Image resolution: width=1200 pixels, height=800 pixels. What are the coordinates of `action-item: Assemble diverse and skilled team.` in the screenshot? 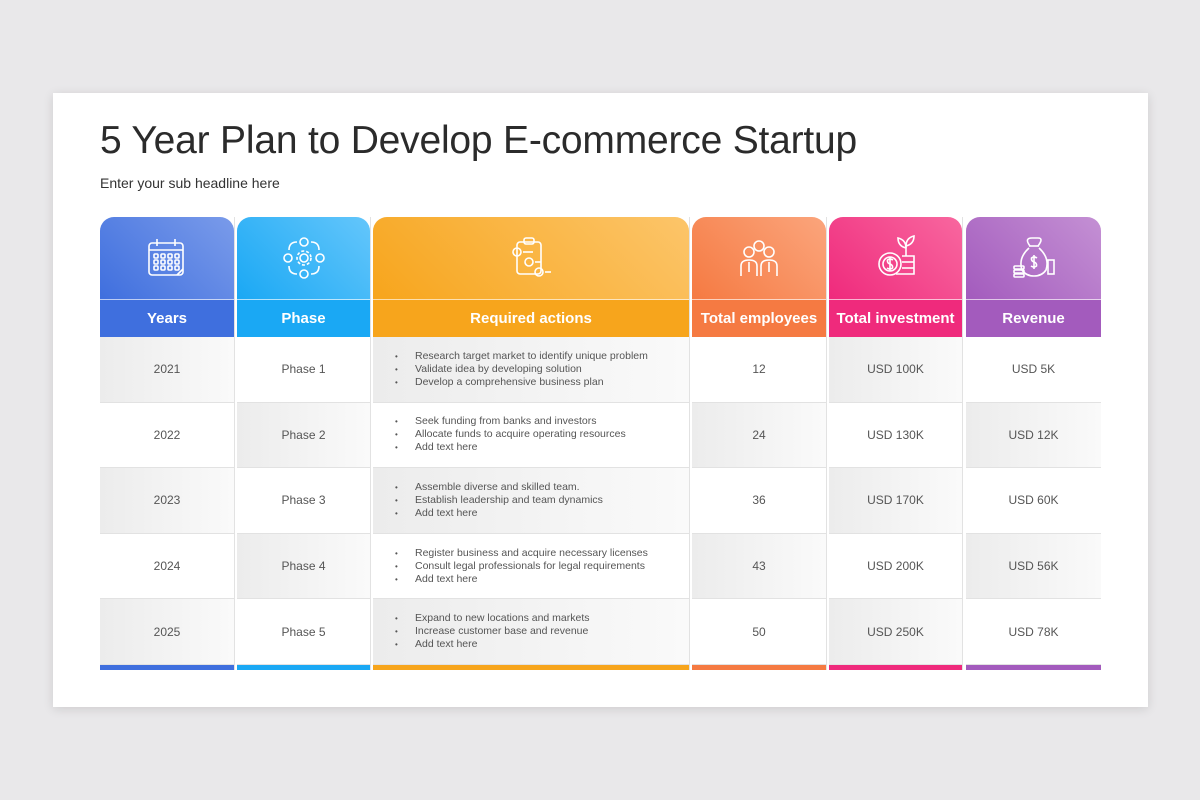 It's located at (542, 487).